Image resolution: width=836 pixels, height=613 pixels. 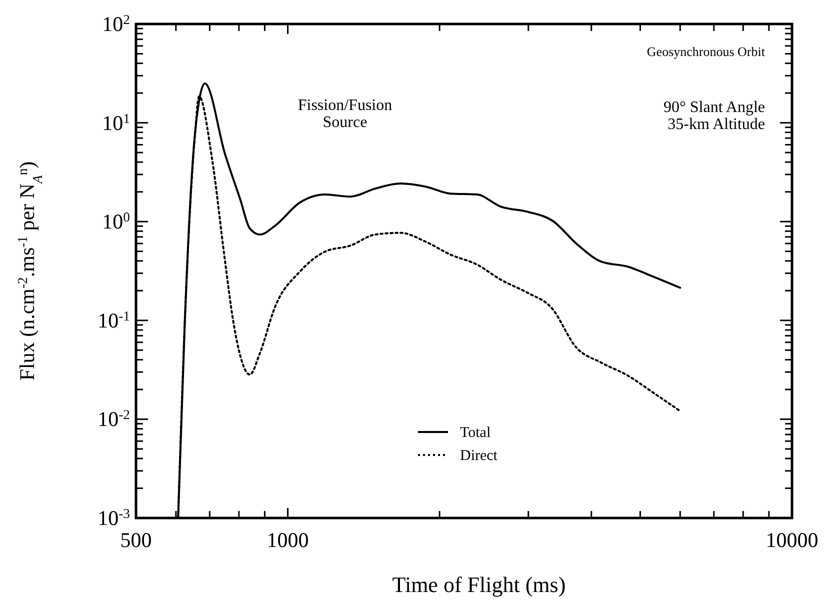 What do you see at coordinates (114, 419) in the screenshot?
I see `y-tick-label: 10$^{-2}$` at bounding box center [114, 419].